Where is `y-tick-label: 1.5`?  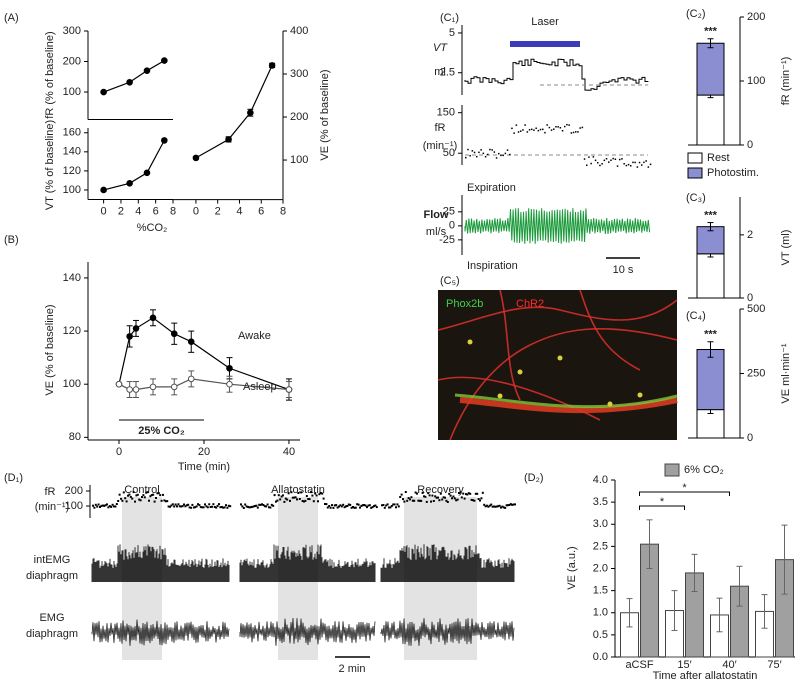 y-tick-label: 1.5 is located at coordinates (600, 591).